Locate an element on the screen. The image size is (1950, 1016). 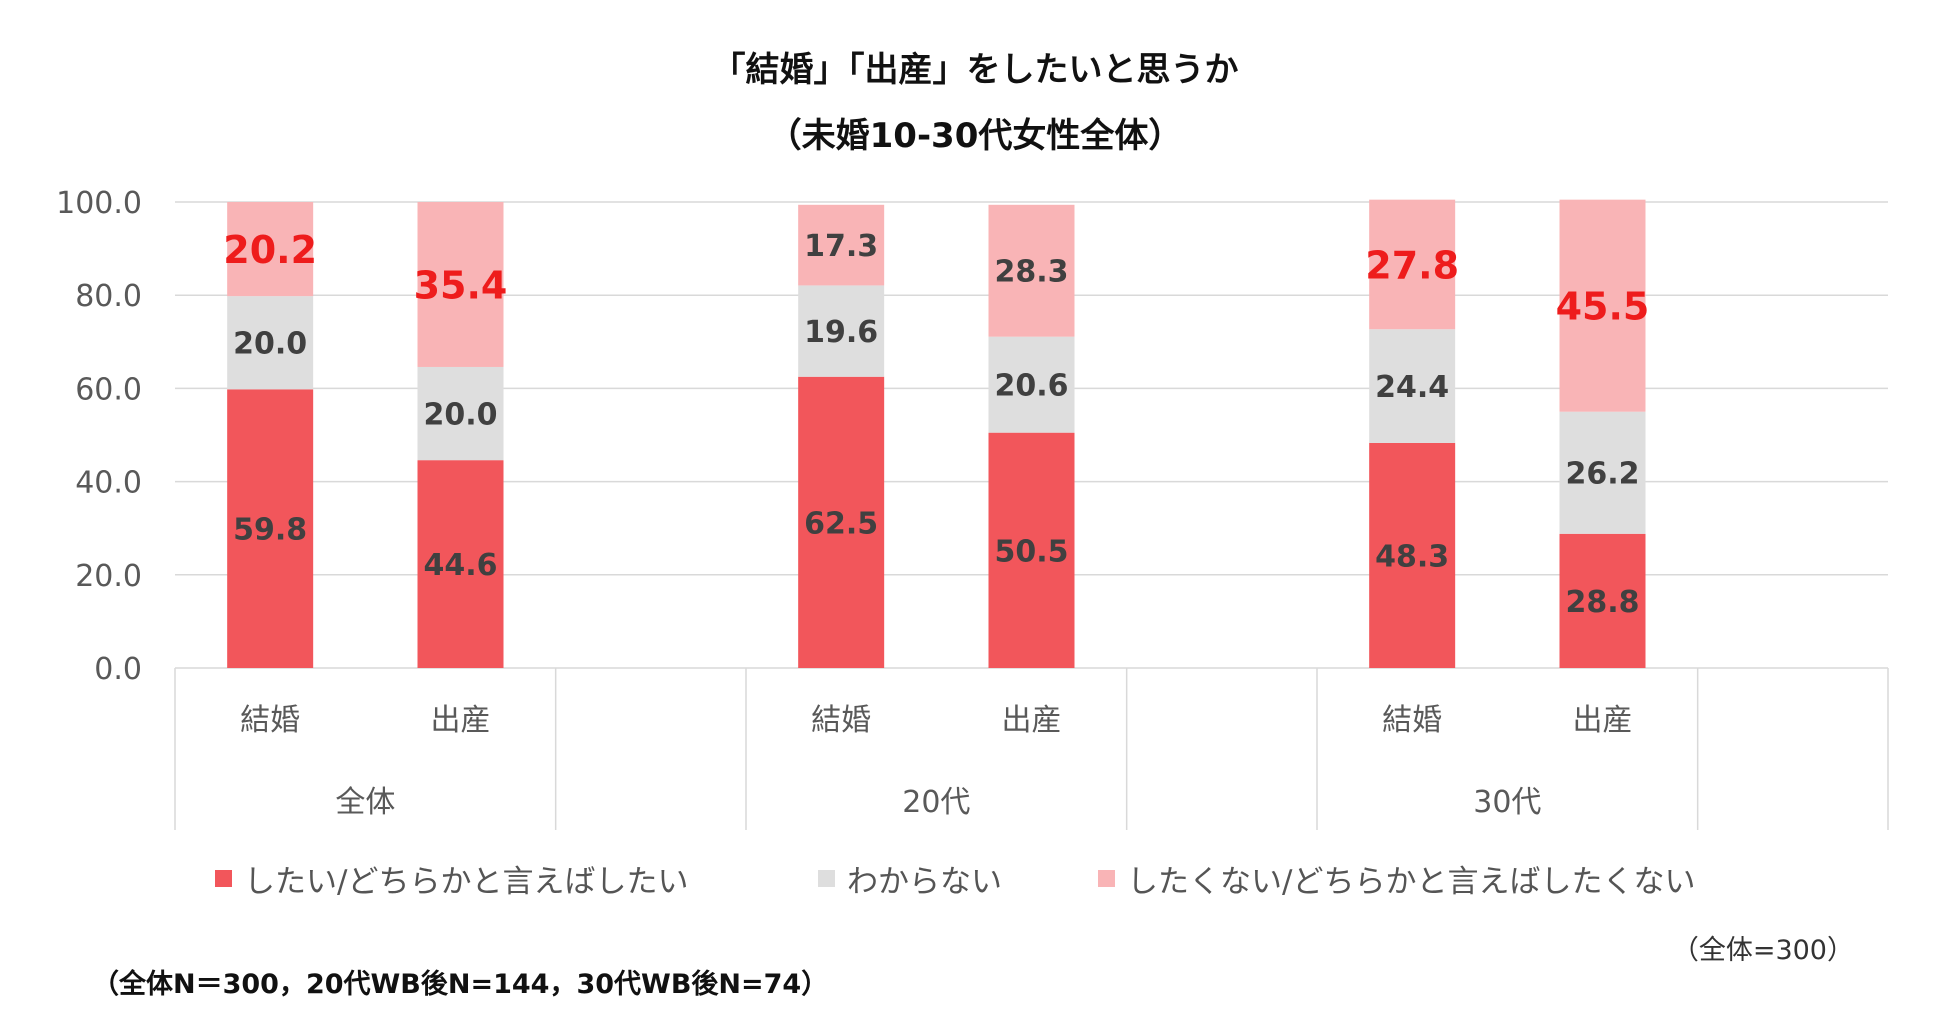
data-label: 59.8 is located at coordinates (270, 530).